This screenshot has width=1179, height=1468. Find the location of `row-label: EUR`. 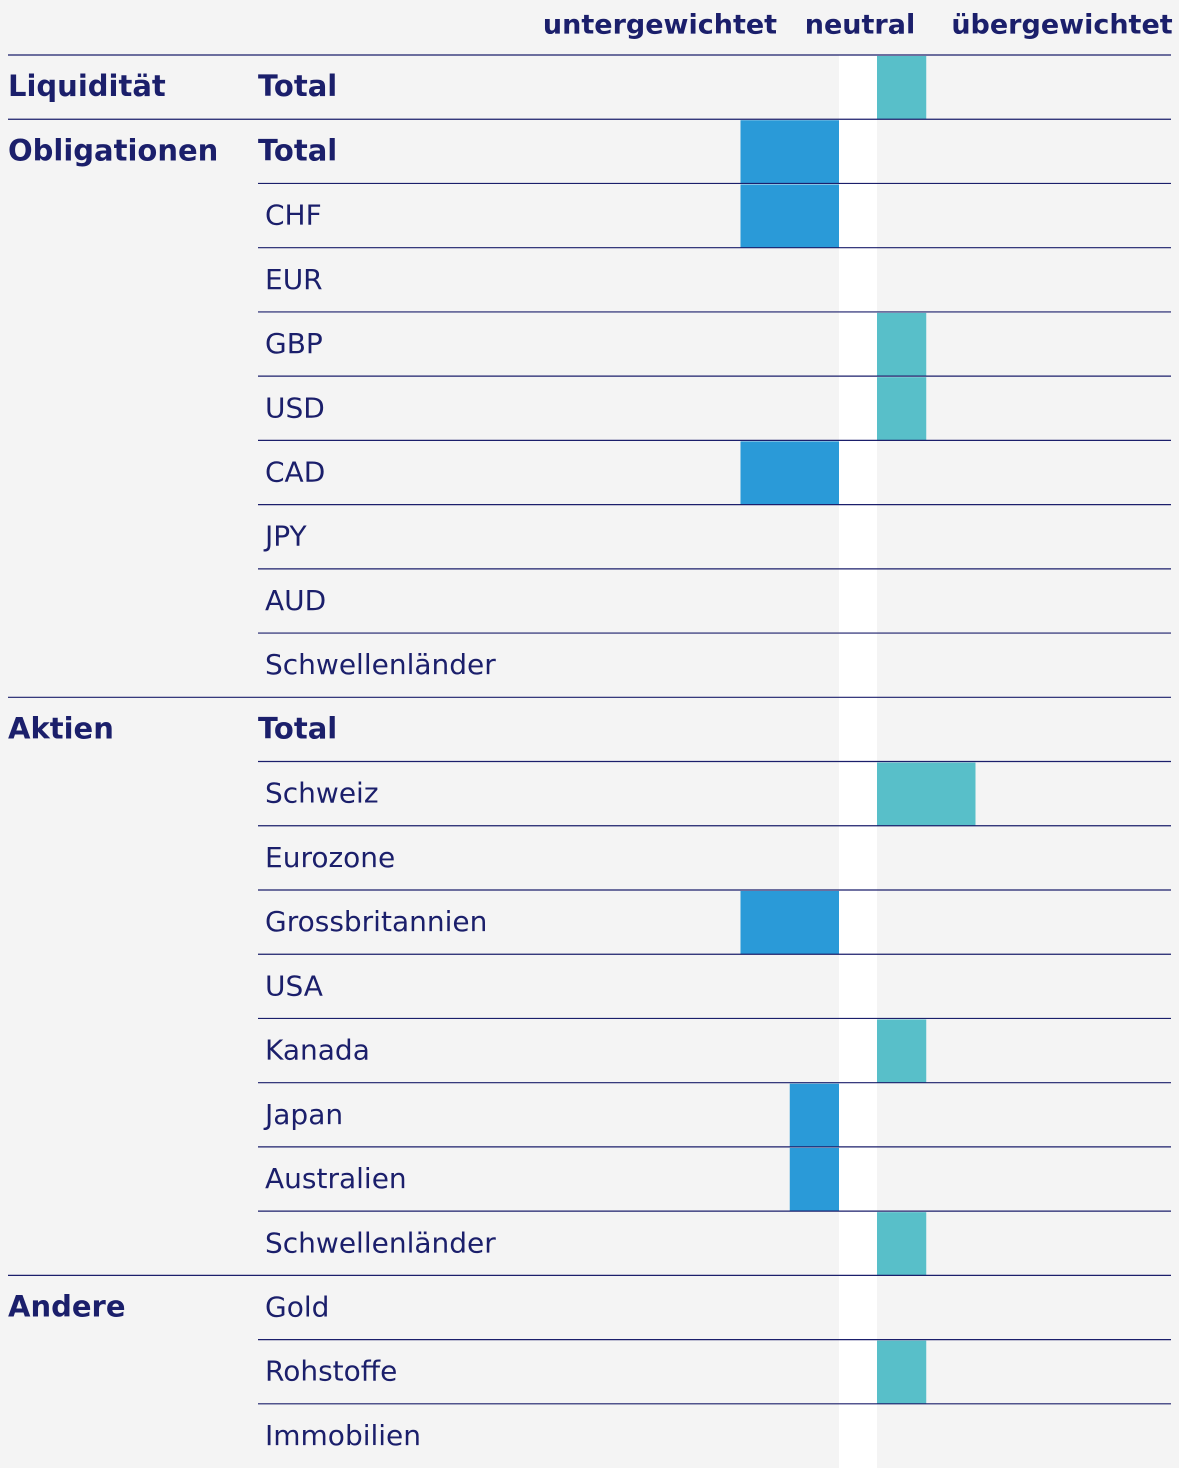

row-label: EUR is located at coordinates (294, 279).